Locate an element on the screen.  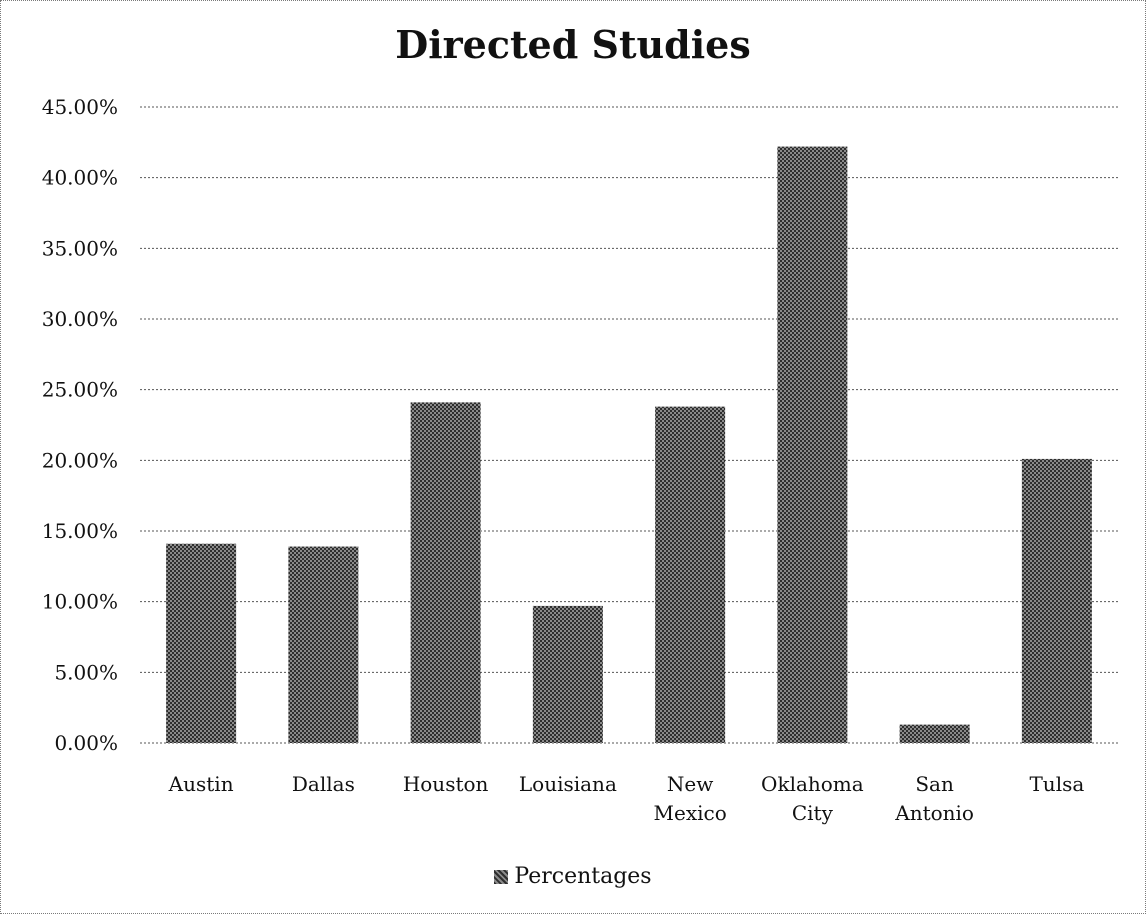
y-tick-label: 20.00% is located at coordinates (80, 460).